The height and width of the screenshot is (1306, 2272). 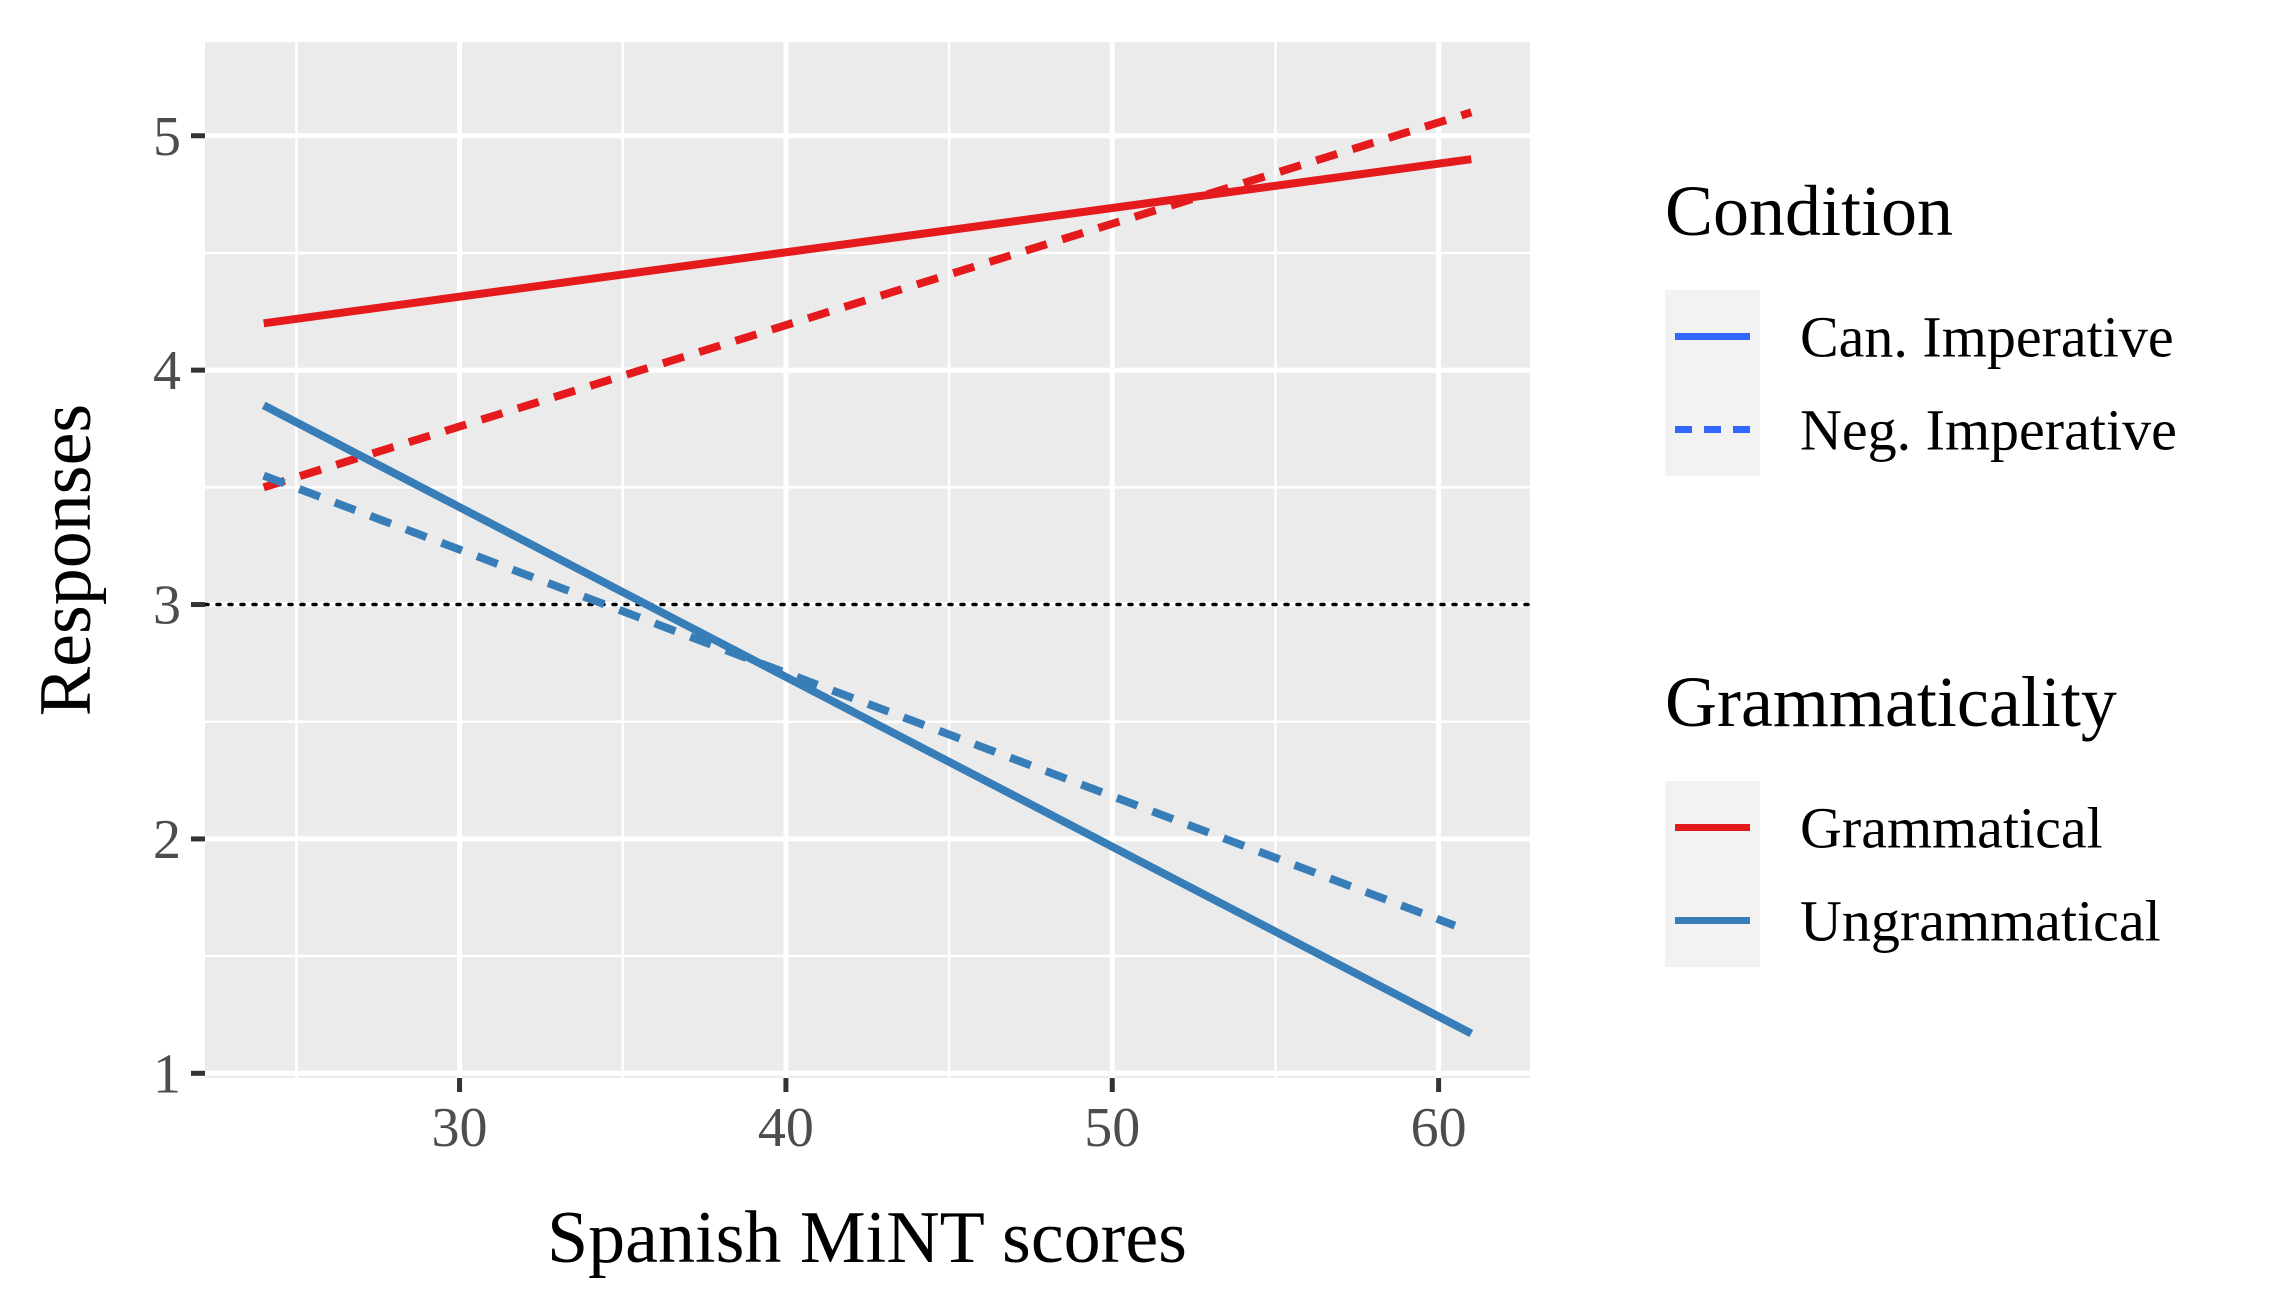 What do you see at coordinates (66, 560) in the screenshot?
I see `y-axis-title: Responses` at bounding box center [66, 560].